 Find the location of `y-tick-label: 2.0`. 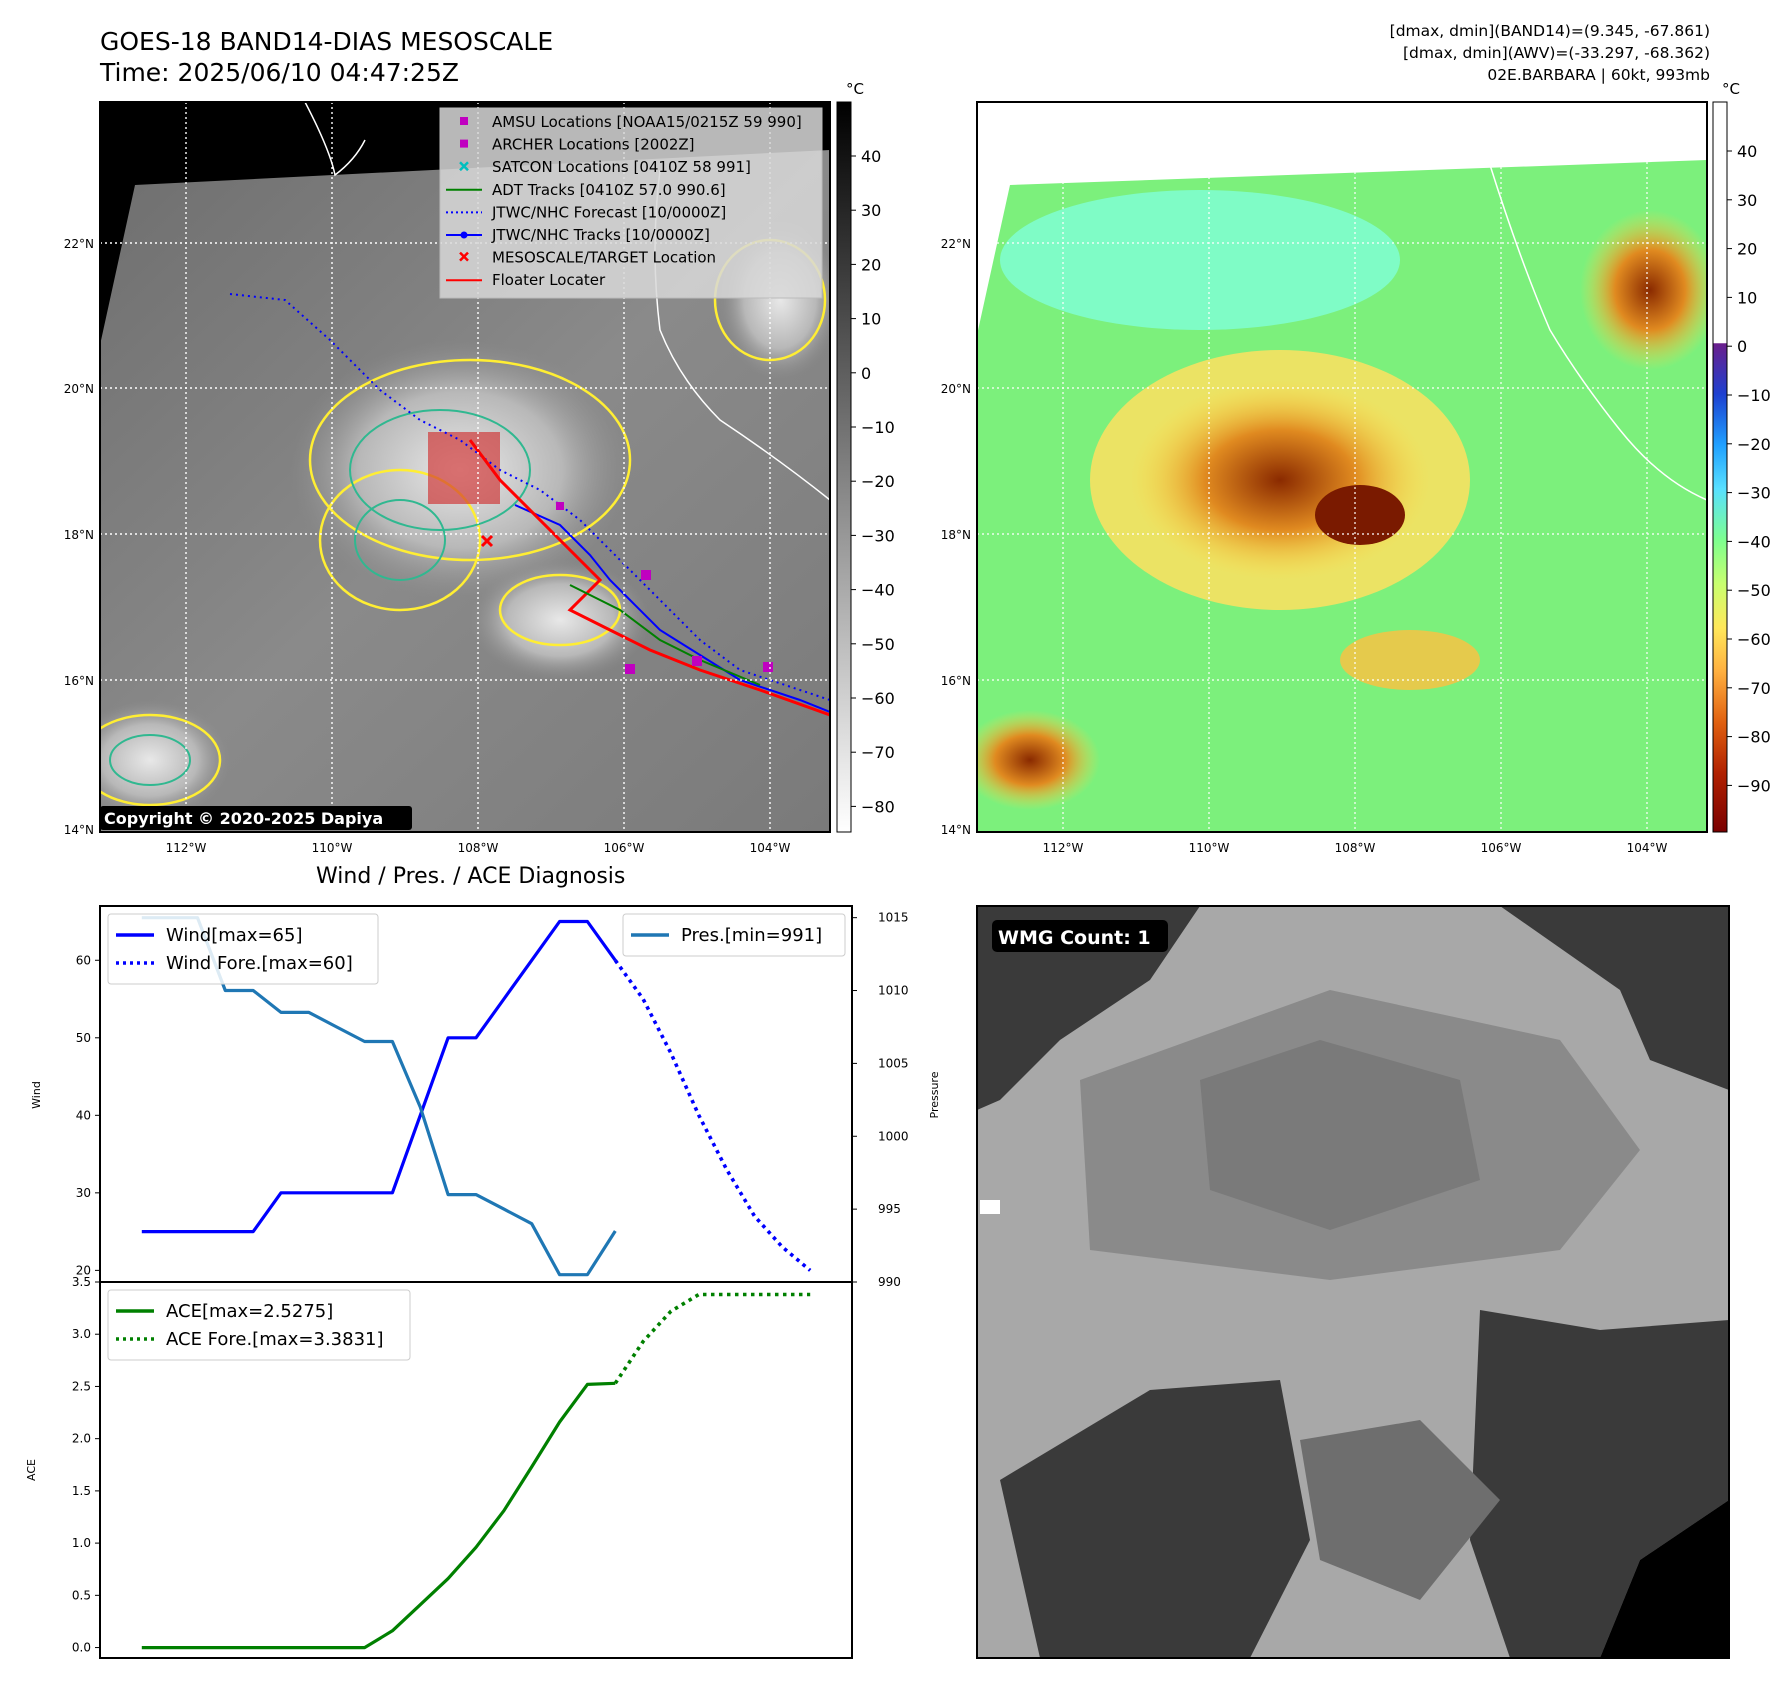

y-tick-label: 2.0 is located at coordinates (81, 1439).